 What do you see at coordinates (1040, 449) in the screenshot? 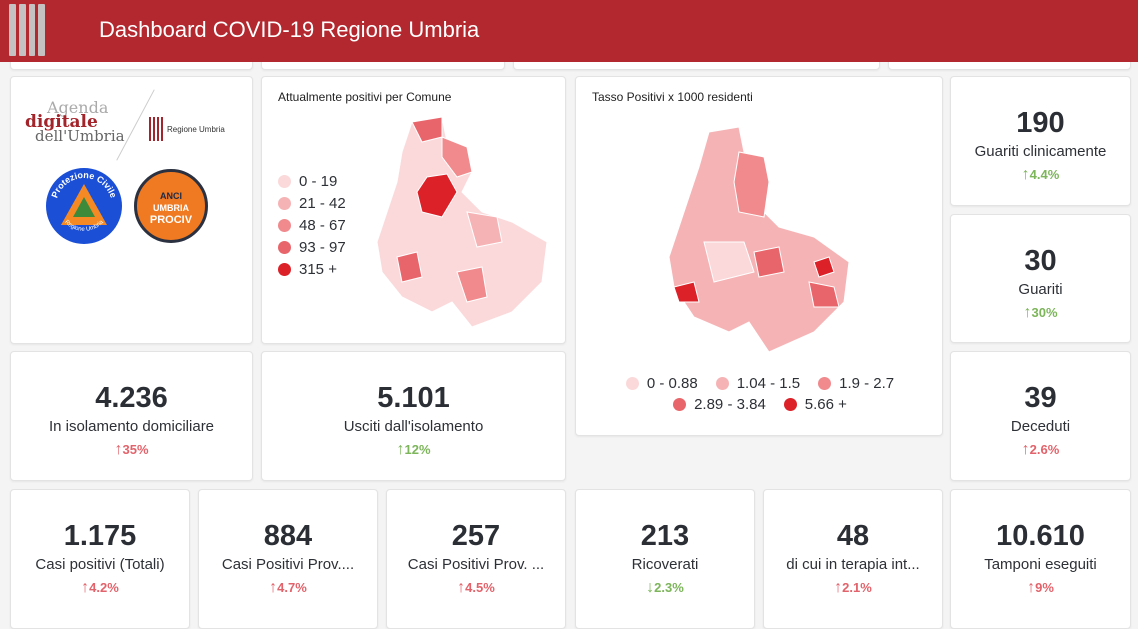
I see `kpi-delta: ↑2.6%` at bounding box center [1040, 449].